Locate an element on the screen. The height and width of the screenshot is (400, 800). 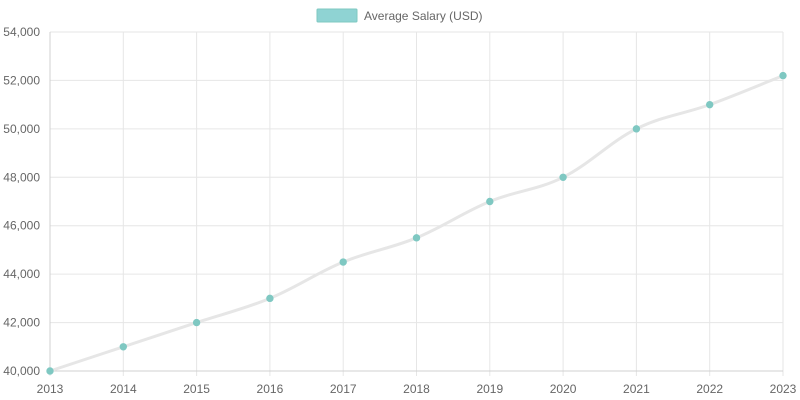
y-tick-label: 50,000 is located at coordinates (21, 129).